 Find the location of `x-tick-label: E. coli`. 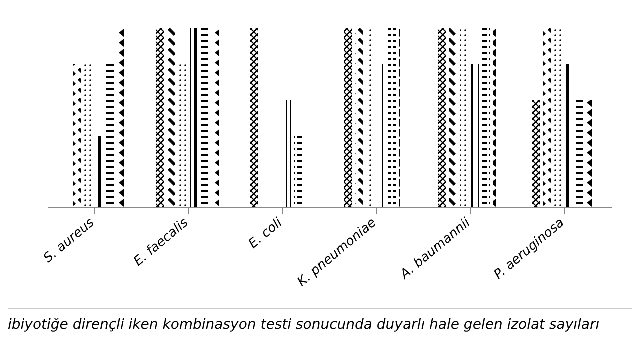

x-tick-label: E. coli is located at coordinates (266, 233).